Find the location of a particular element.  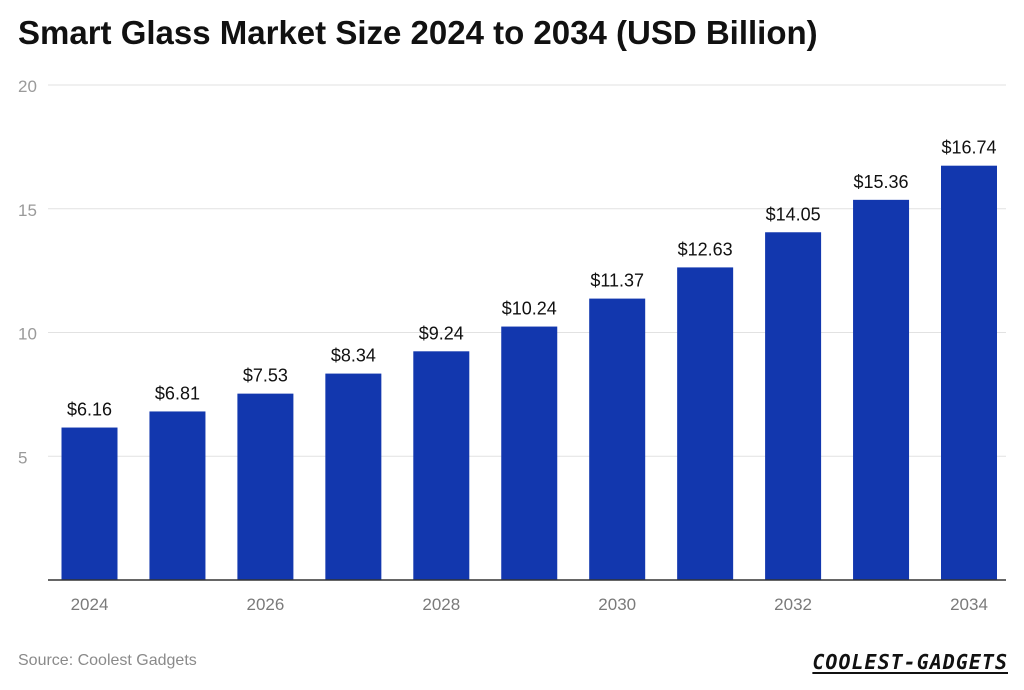

bar-2032 is located at coordinates (793, 406).